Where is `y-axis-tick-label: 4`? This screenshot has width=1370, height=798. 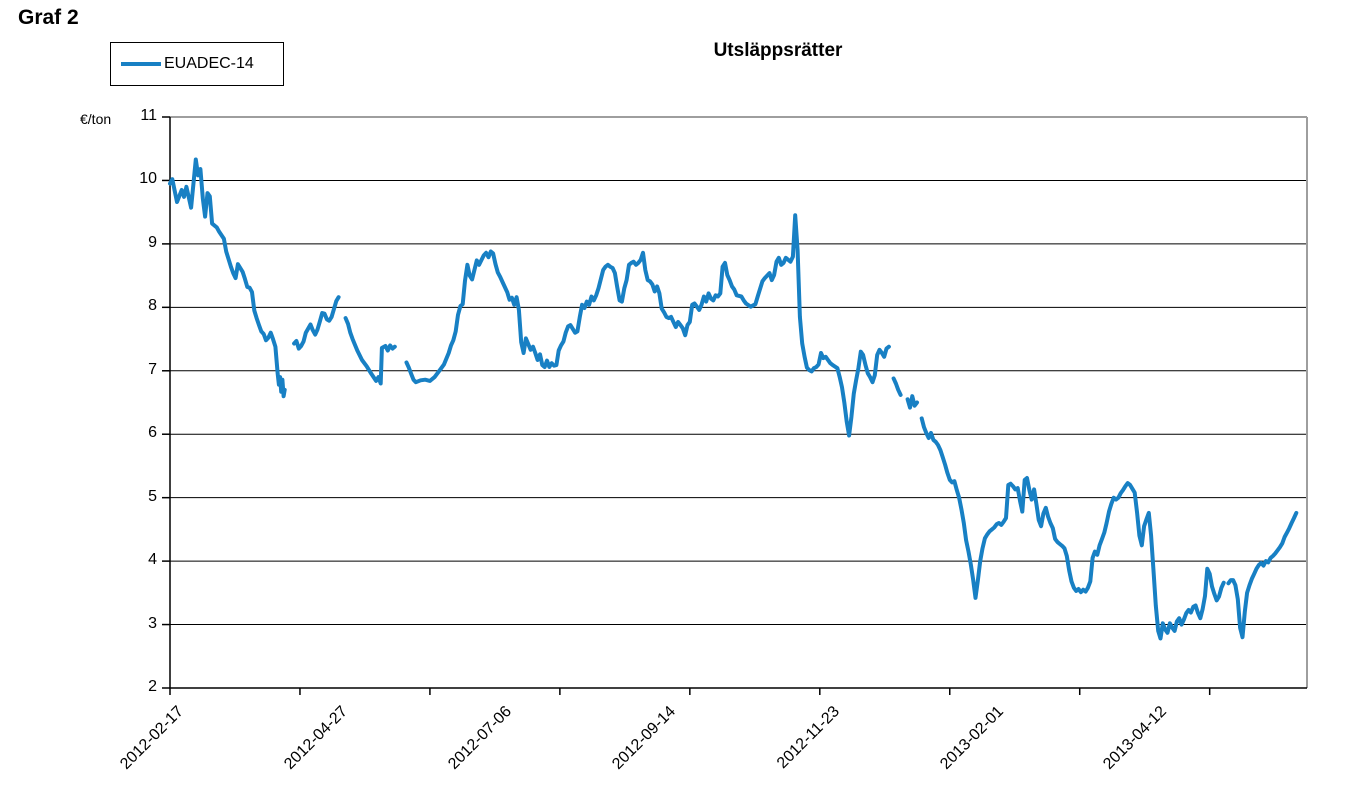 y-axis-tick-label: 4 is located at coordinates (152, 560).